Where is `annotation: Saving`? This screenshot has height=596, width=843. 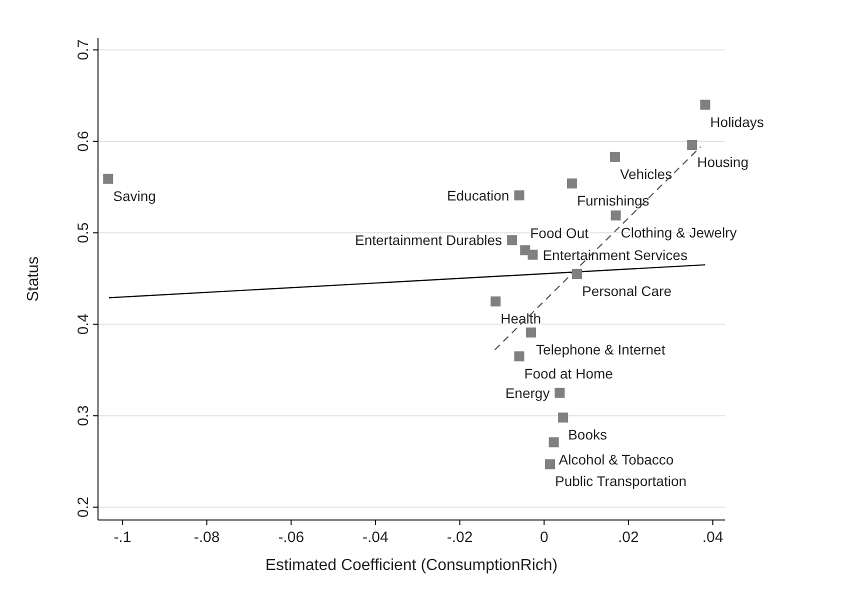
annotation: Saving is located at coordinates (134, 196).